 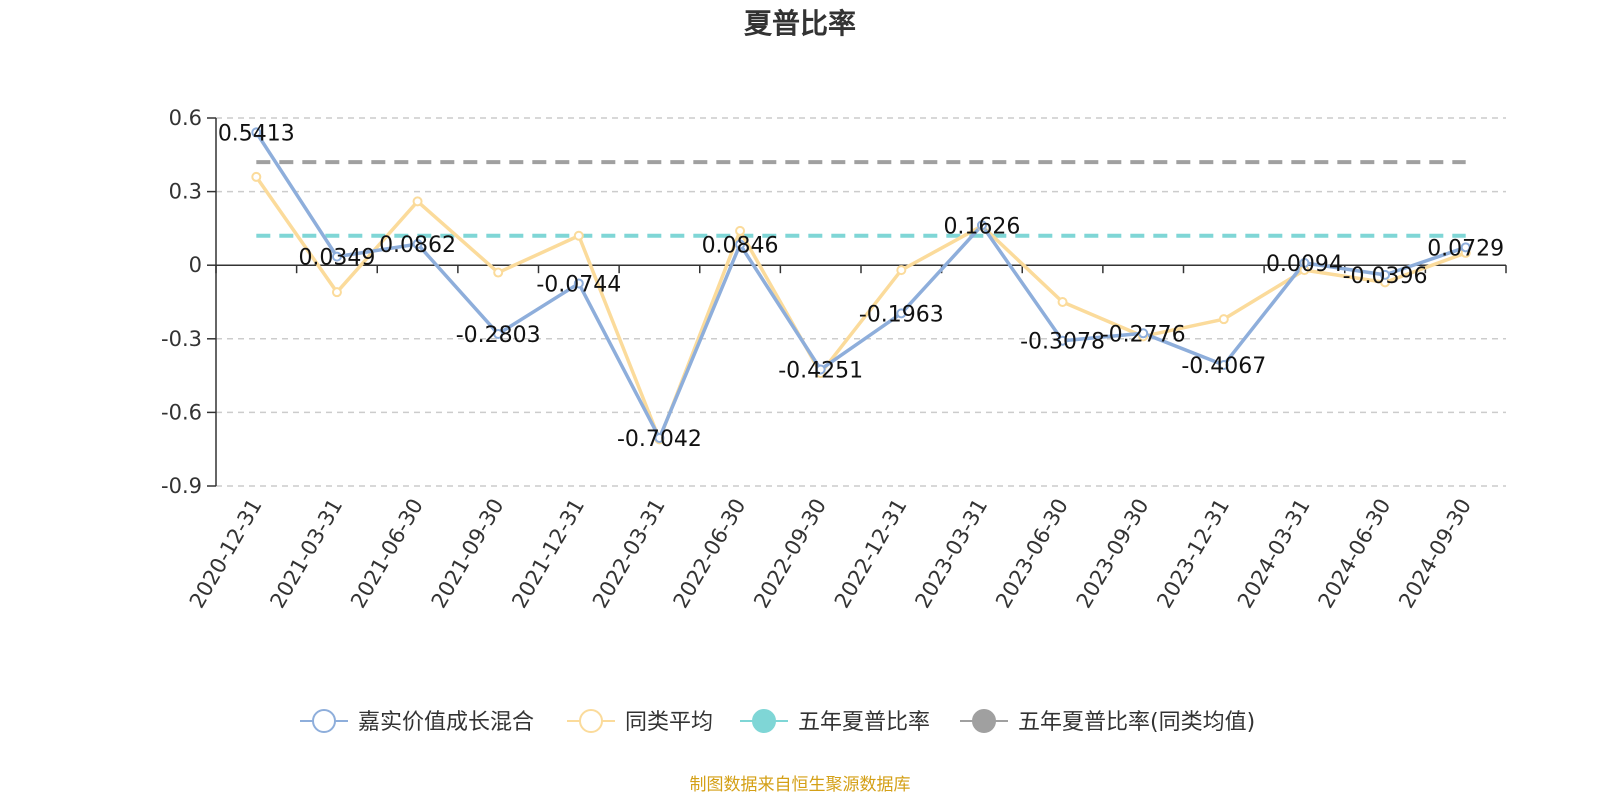 What do you see at coordinates (181, 339) in the screenshot?
I see `y-tick-label: -0.3` at bounding box center [181, 339].